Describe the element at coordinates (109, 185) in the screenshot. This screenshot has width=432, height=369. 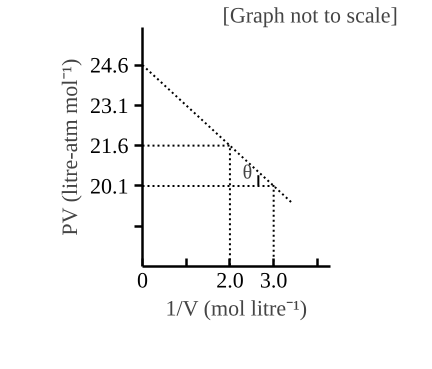
I see `y-tick-label: 20.1` at that location.